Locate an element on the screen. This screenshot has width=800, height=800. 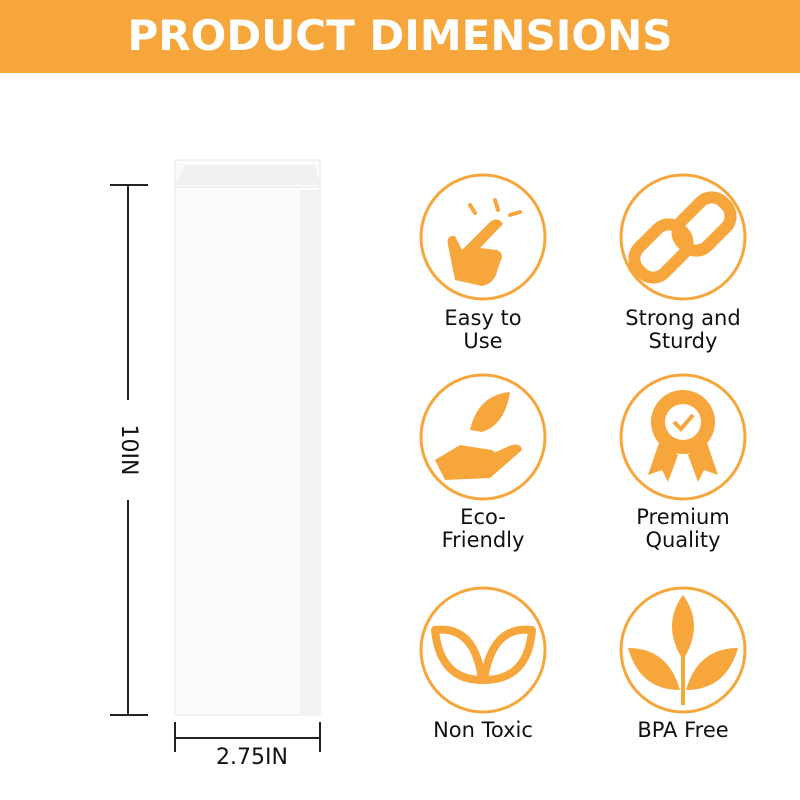
width-label: 2.75IN is located at coordinates (252, 757).